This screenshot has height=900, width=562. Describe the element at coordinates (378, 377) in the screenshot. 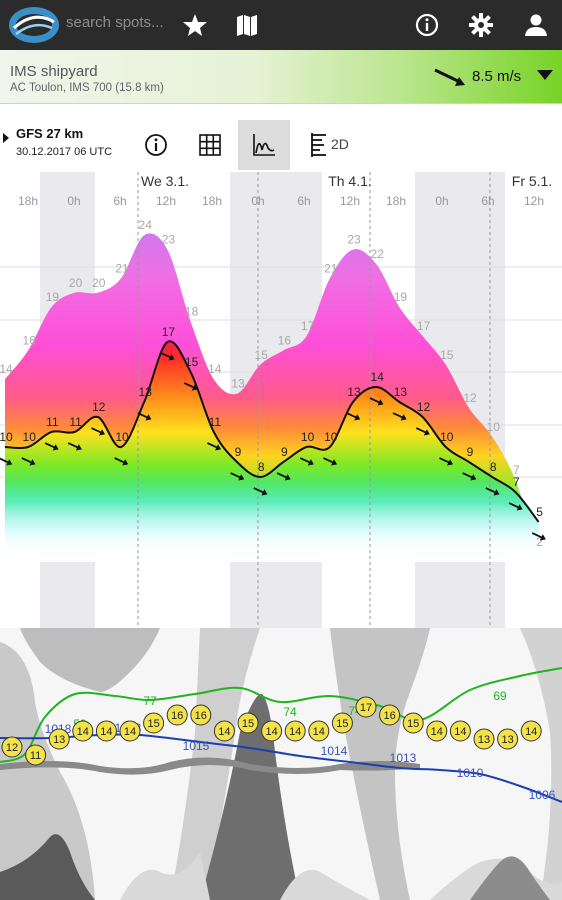

I see `wind-speed-label: 14` at that location.